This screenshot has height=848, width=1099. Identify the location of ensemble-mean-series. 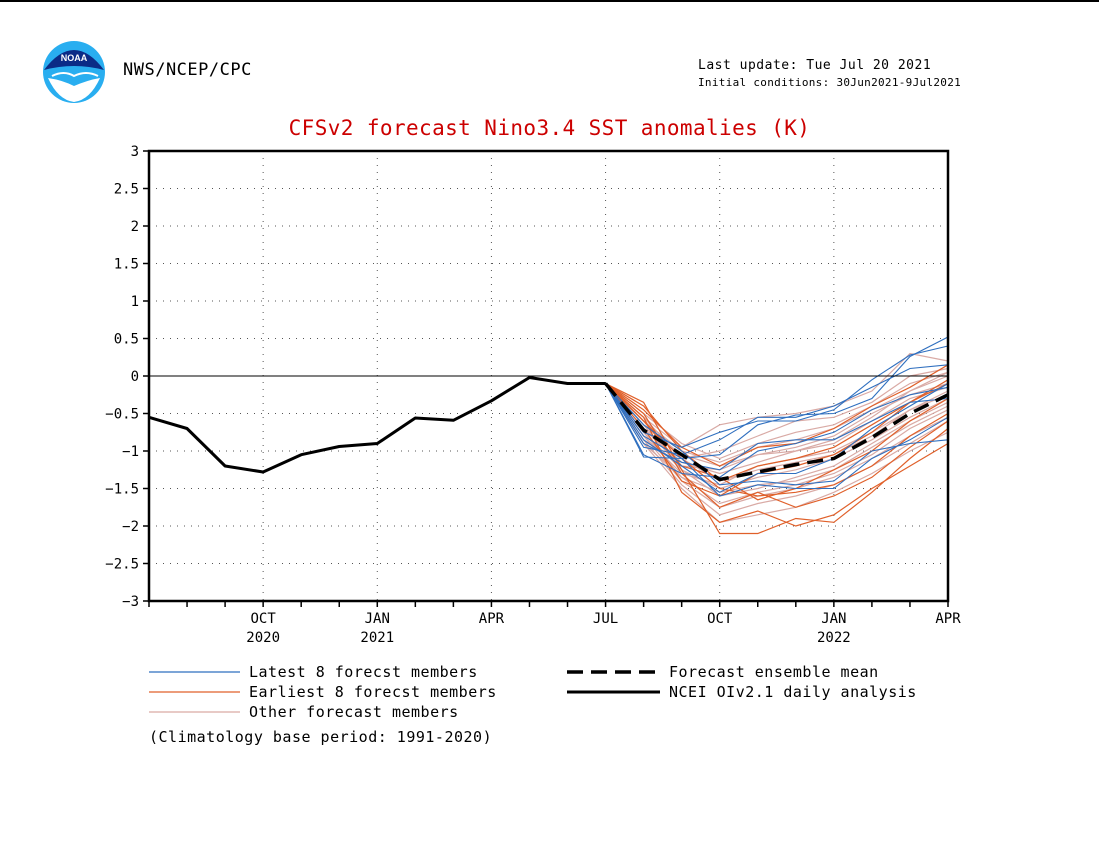
(776, 432).